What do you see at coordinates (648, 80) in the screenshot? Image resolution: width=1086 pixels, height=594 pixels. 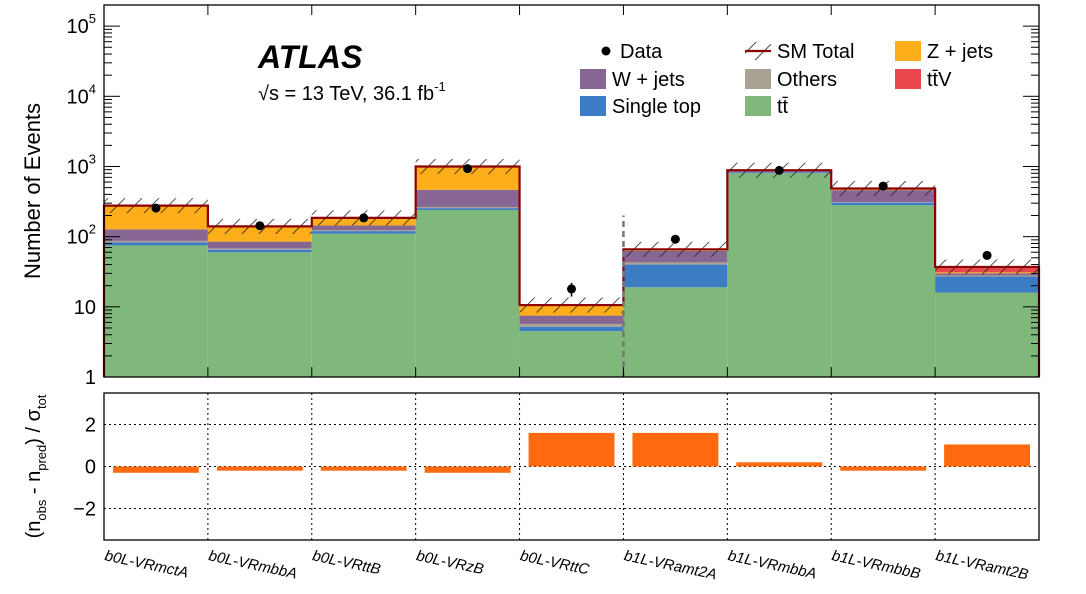 I see `legend-label: W + jets` at bounding box center [648, 80].